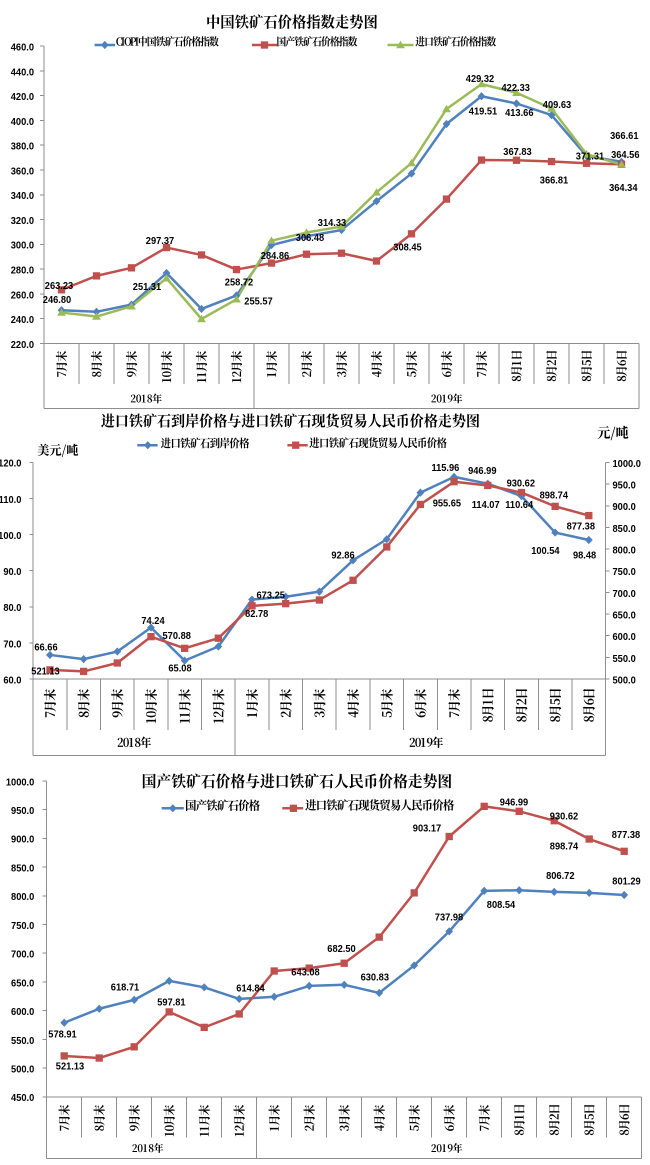  I want to click on svg-text: 60.0, so click(12, 680).